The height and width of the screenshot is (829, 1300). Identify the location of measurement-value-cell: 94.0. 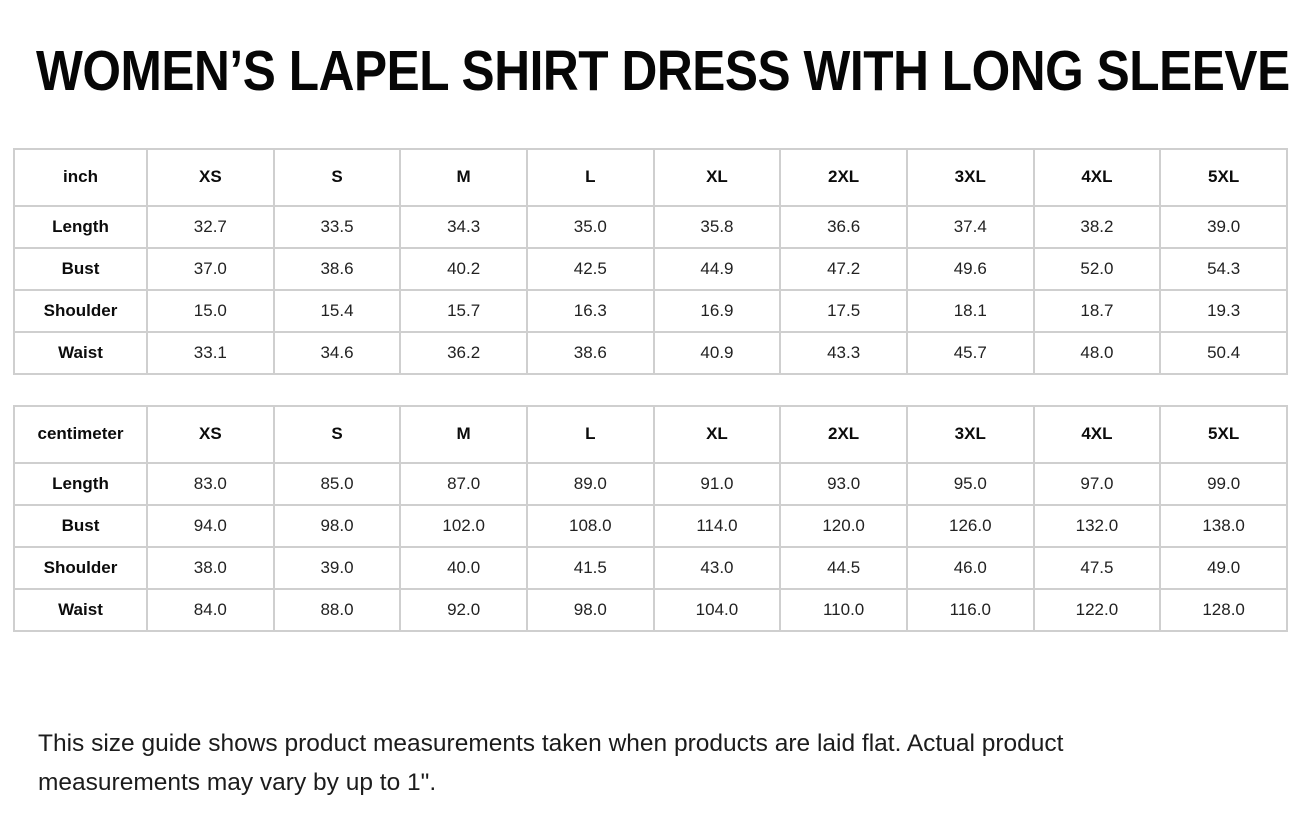
(210, 525).